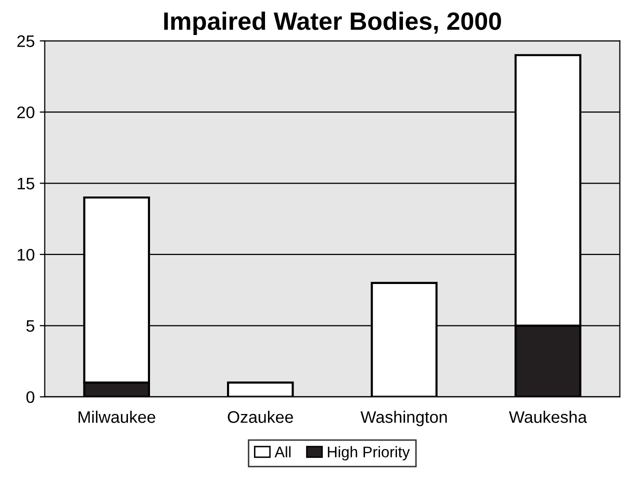 This screenshot has width=639, height=481. I want to click on y-tick-label: 10, so click(26, 254).